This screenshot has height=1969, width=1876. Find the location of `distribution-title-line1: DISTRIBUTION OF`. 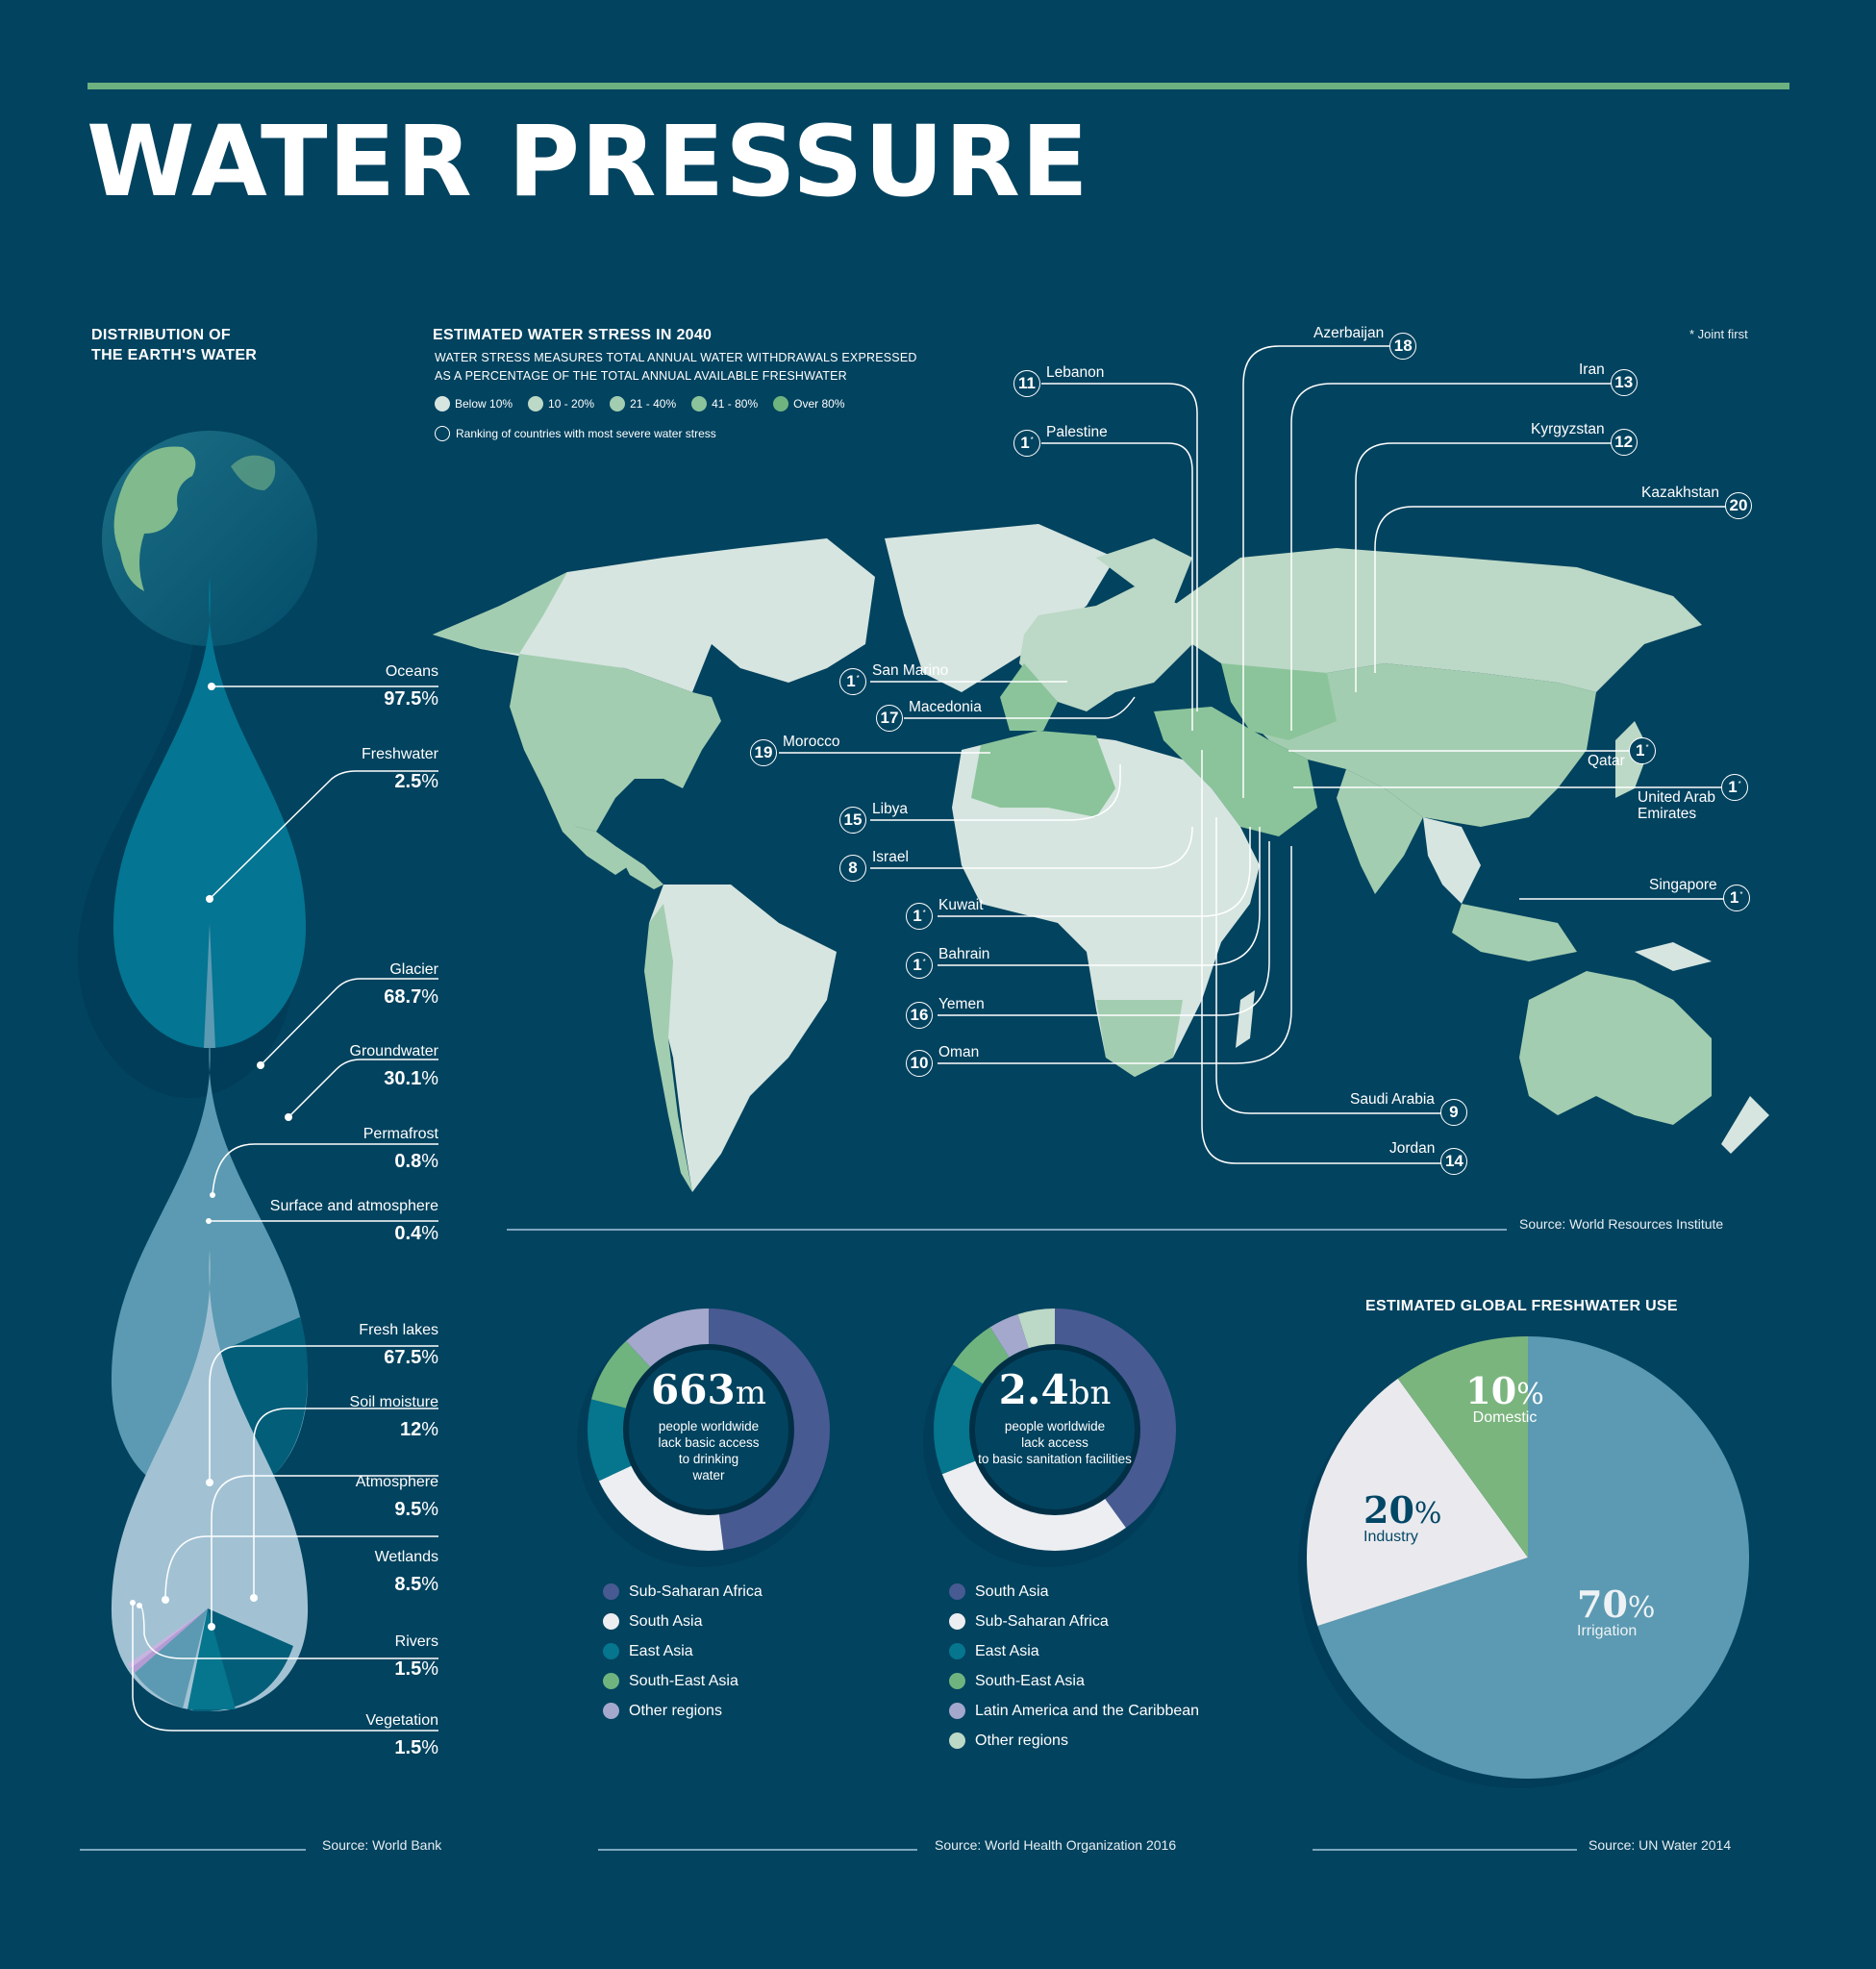

distribution-title-line1: DISTRIBUTION OF is located at coordinates (161, 335).